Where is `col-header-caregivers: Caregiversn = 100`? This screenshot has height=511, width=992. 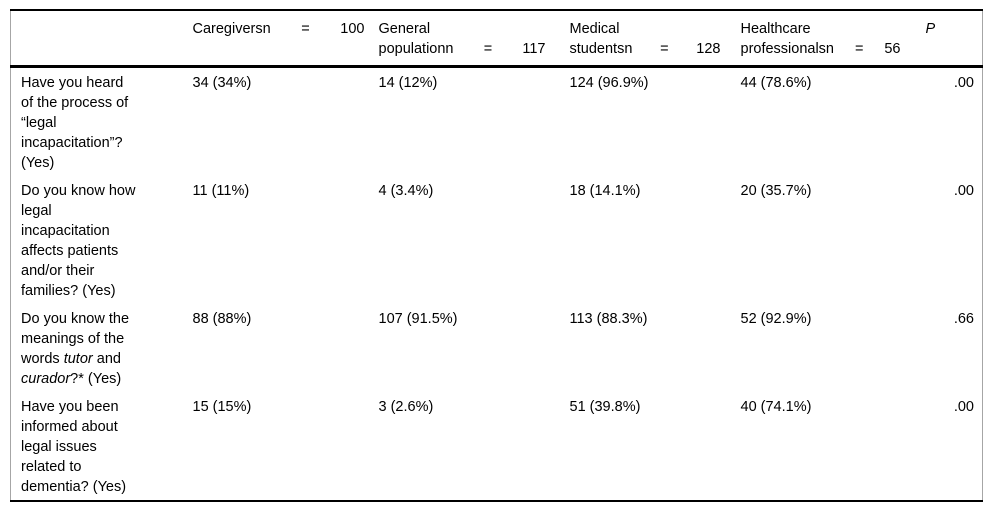 col-header-caregivers: Caregiversn = 100 is located at coordinates (278, 29).